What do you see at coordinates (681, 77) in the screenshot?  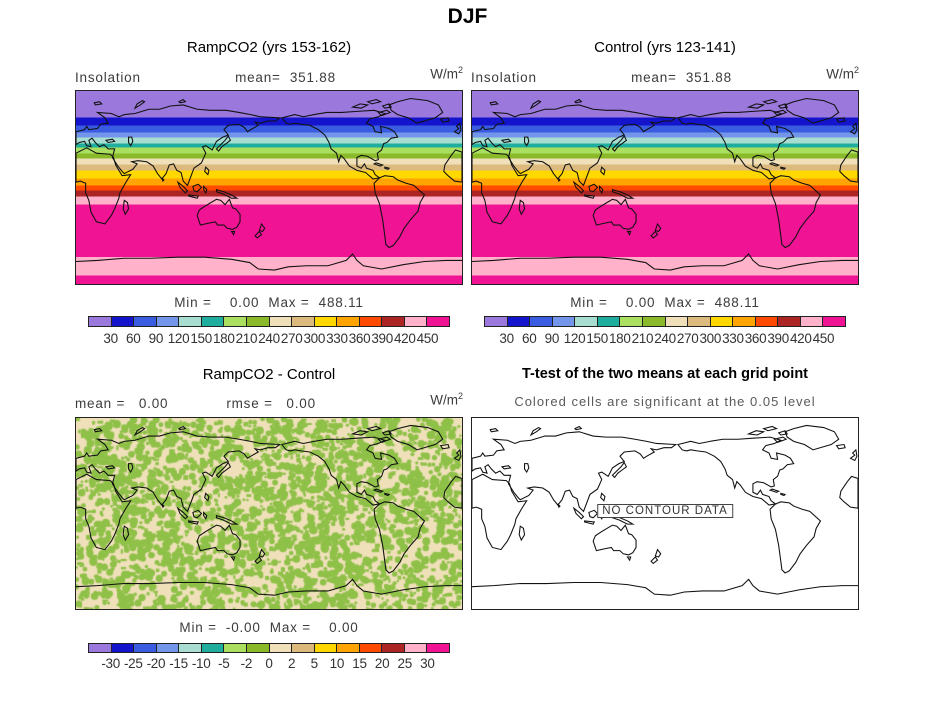 I see `control-mean-label: mean= 351.88` at bounding box center [681, 77].